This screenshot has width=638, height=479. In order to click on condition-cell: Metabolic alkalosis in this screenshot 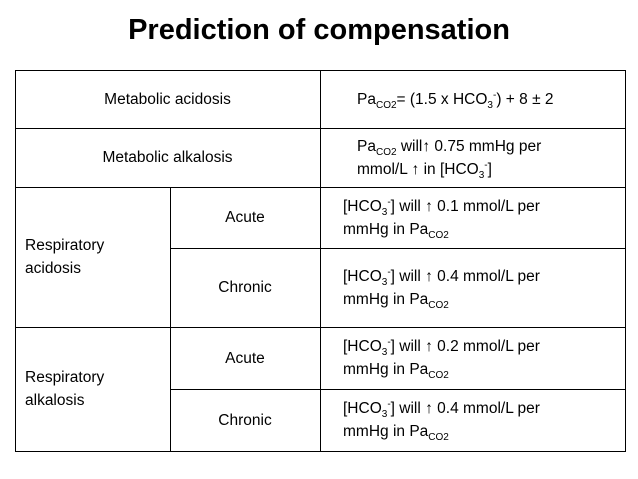, I will do `click(167, 157)`.